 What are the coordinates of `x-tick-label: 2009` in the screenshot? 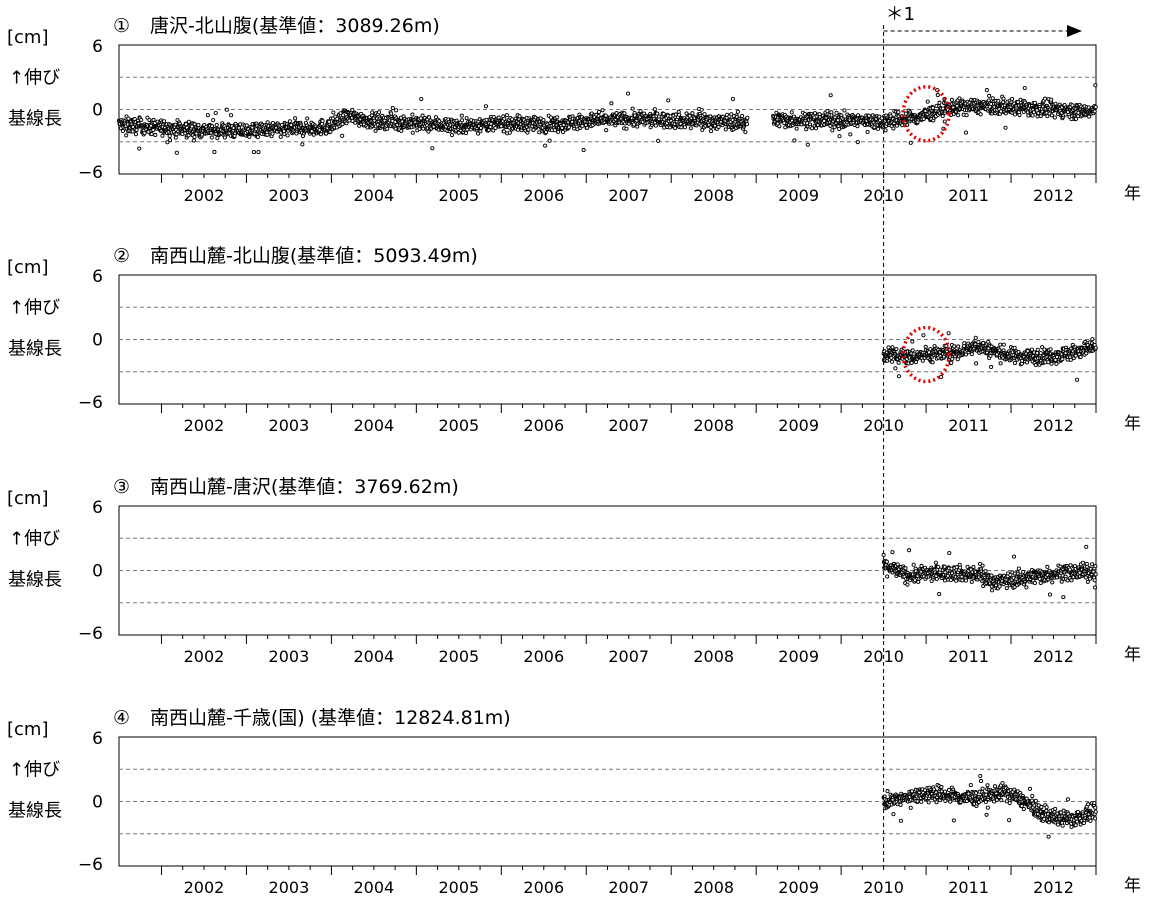 It's located at (798, 887).